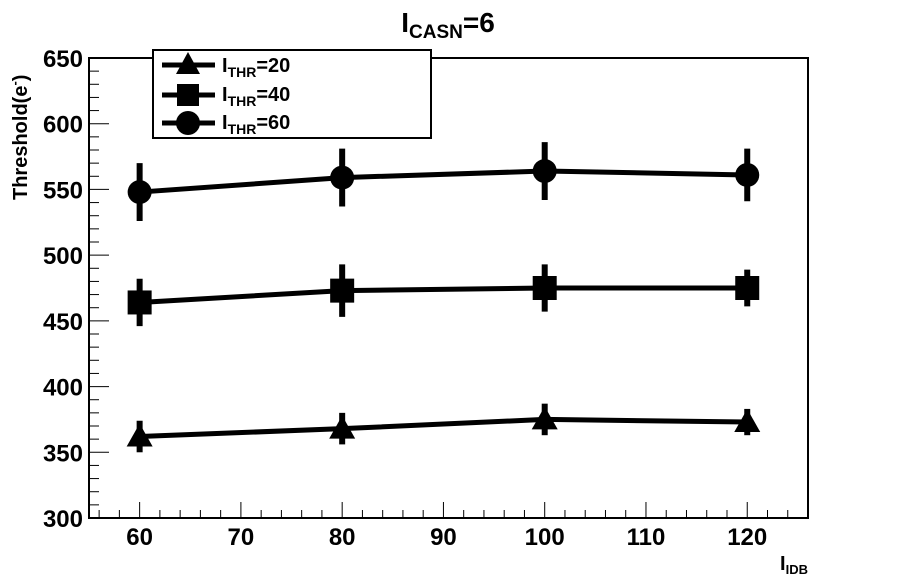 Image resolution: width=898 pixels, height=576 pixels. I want to click on x-axis-label: IIDB, so click(794, 564).